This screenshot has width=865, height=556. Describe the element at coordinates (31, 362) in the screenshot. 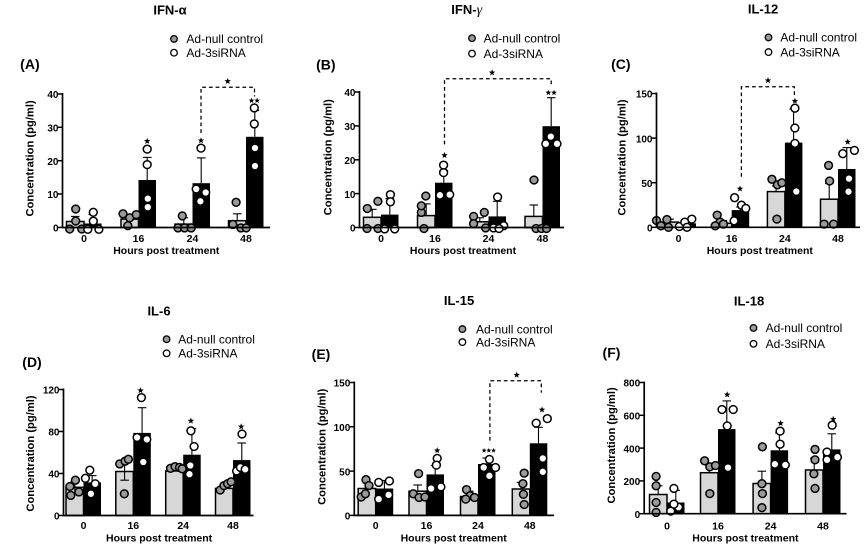

I see `svg-text: (D)` at that location.